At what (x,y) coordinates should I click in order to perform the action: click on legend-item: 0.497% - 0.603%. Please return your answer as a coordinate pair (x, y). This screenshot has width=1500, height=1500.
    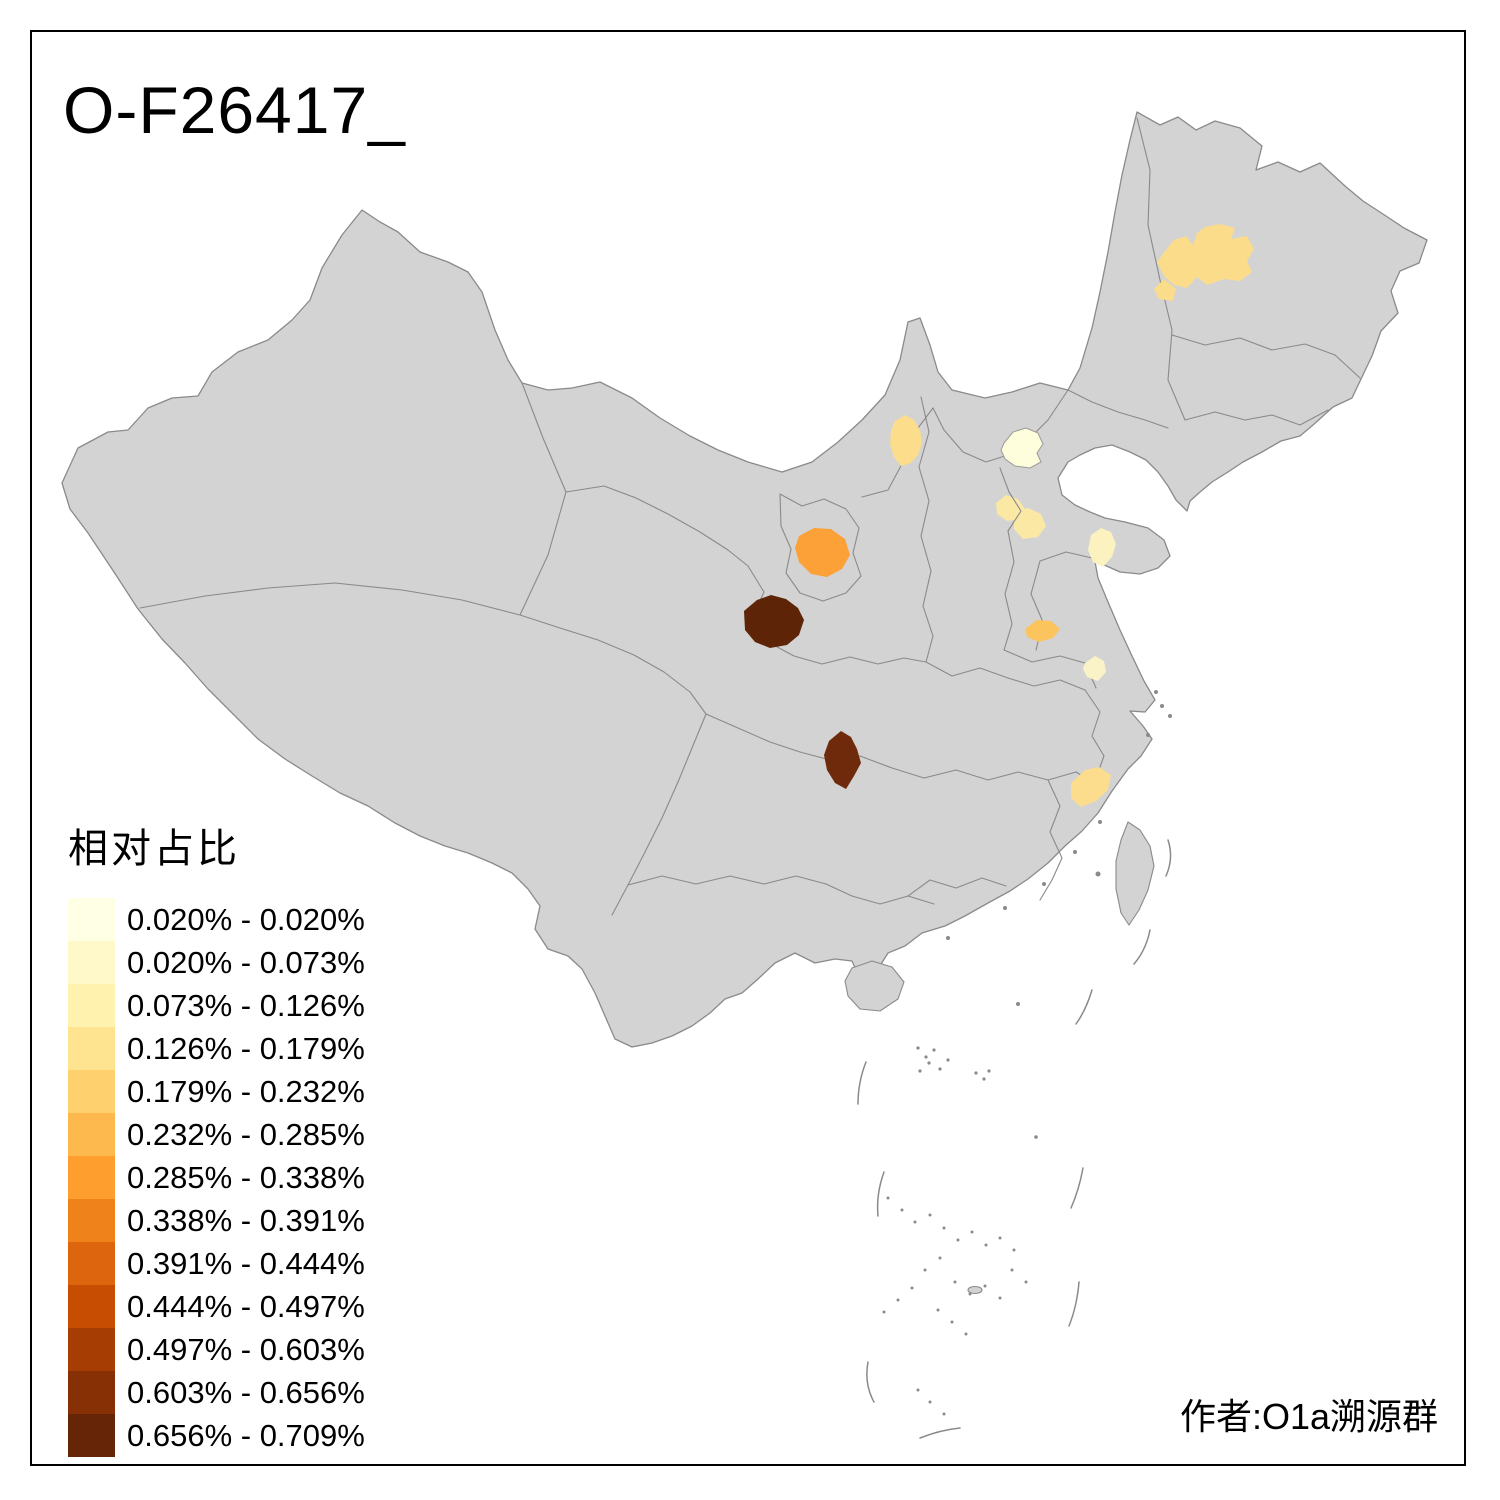
    Looking at the image, I should click on (216, 1349).